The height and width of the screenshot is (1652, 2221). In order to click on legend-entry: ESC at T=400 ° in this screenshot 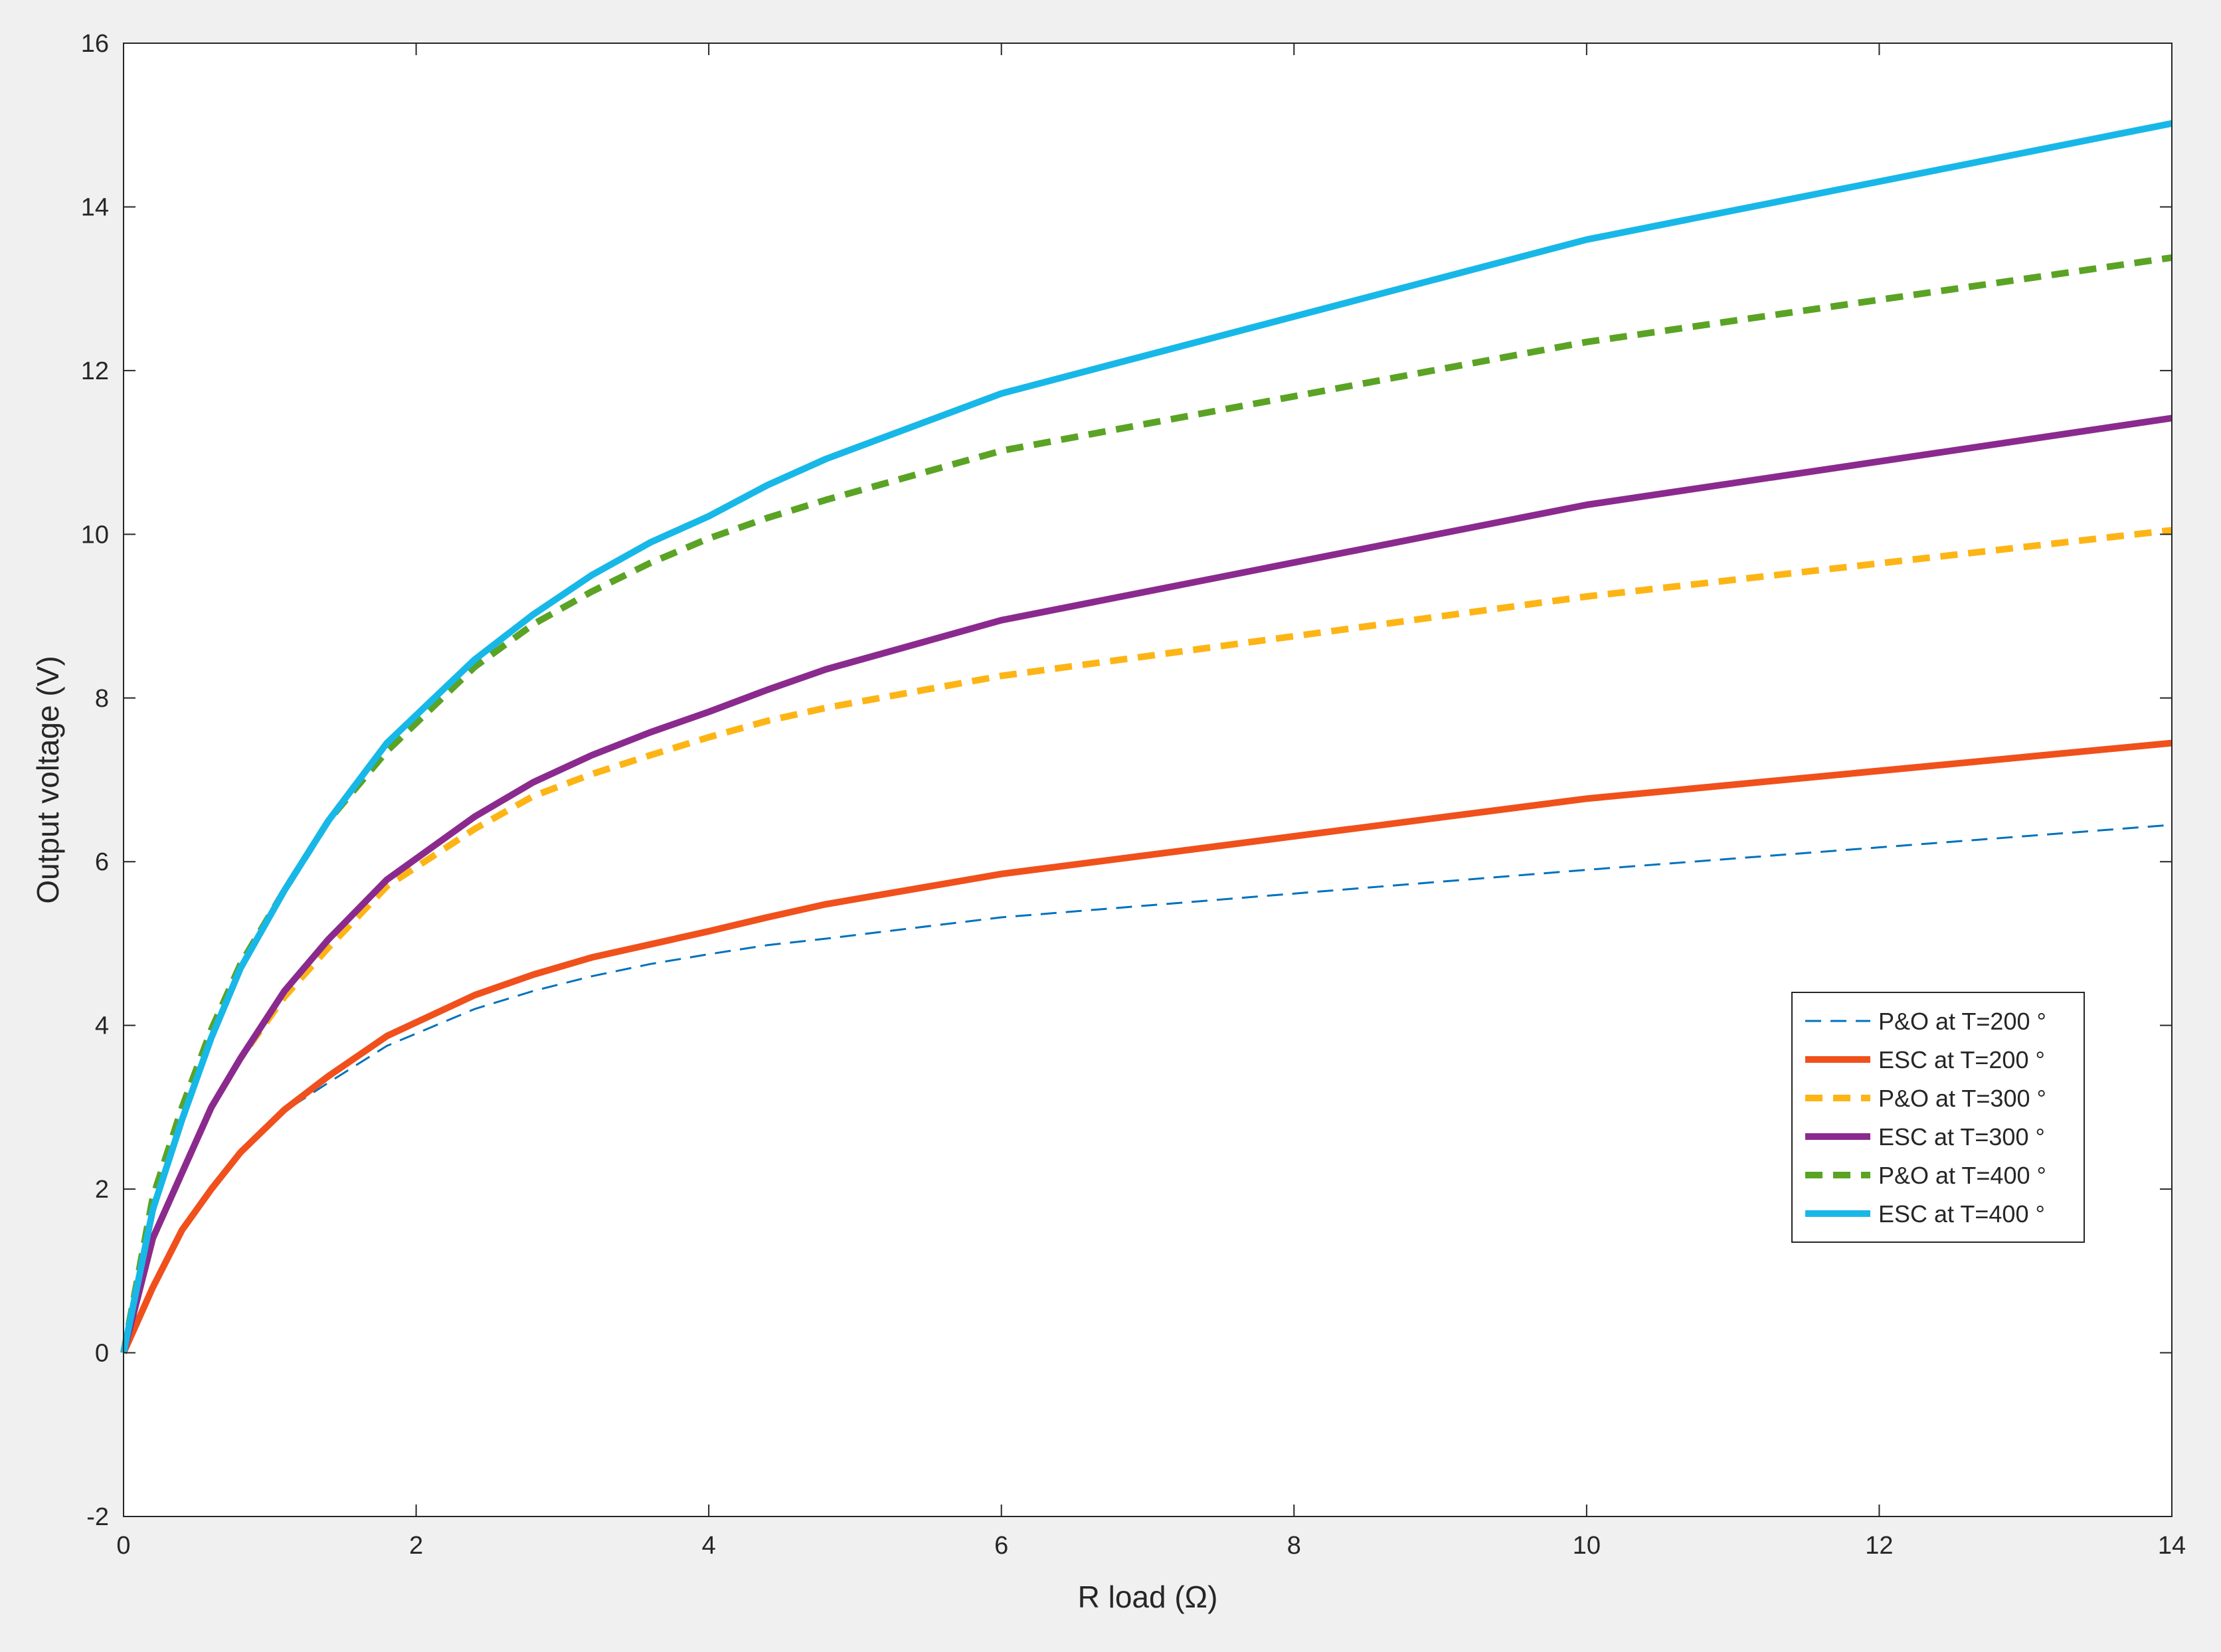, I will do `click(1962, 1214)`.